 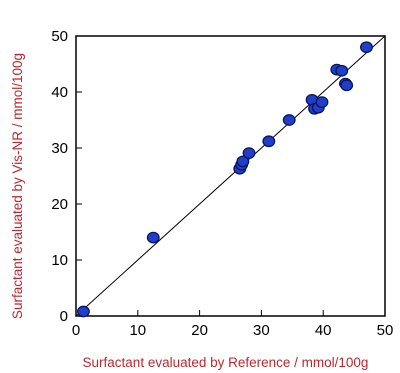 What do you see at coordinates (76, 330) in the screenshot?
I see `x-tick-label: 0` at bounding box center [76, 330].